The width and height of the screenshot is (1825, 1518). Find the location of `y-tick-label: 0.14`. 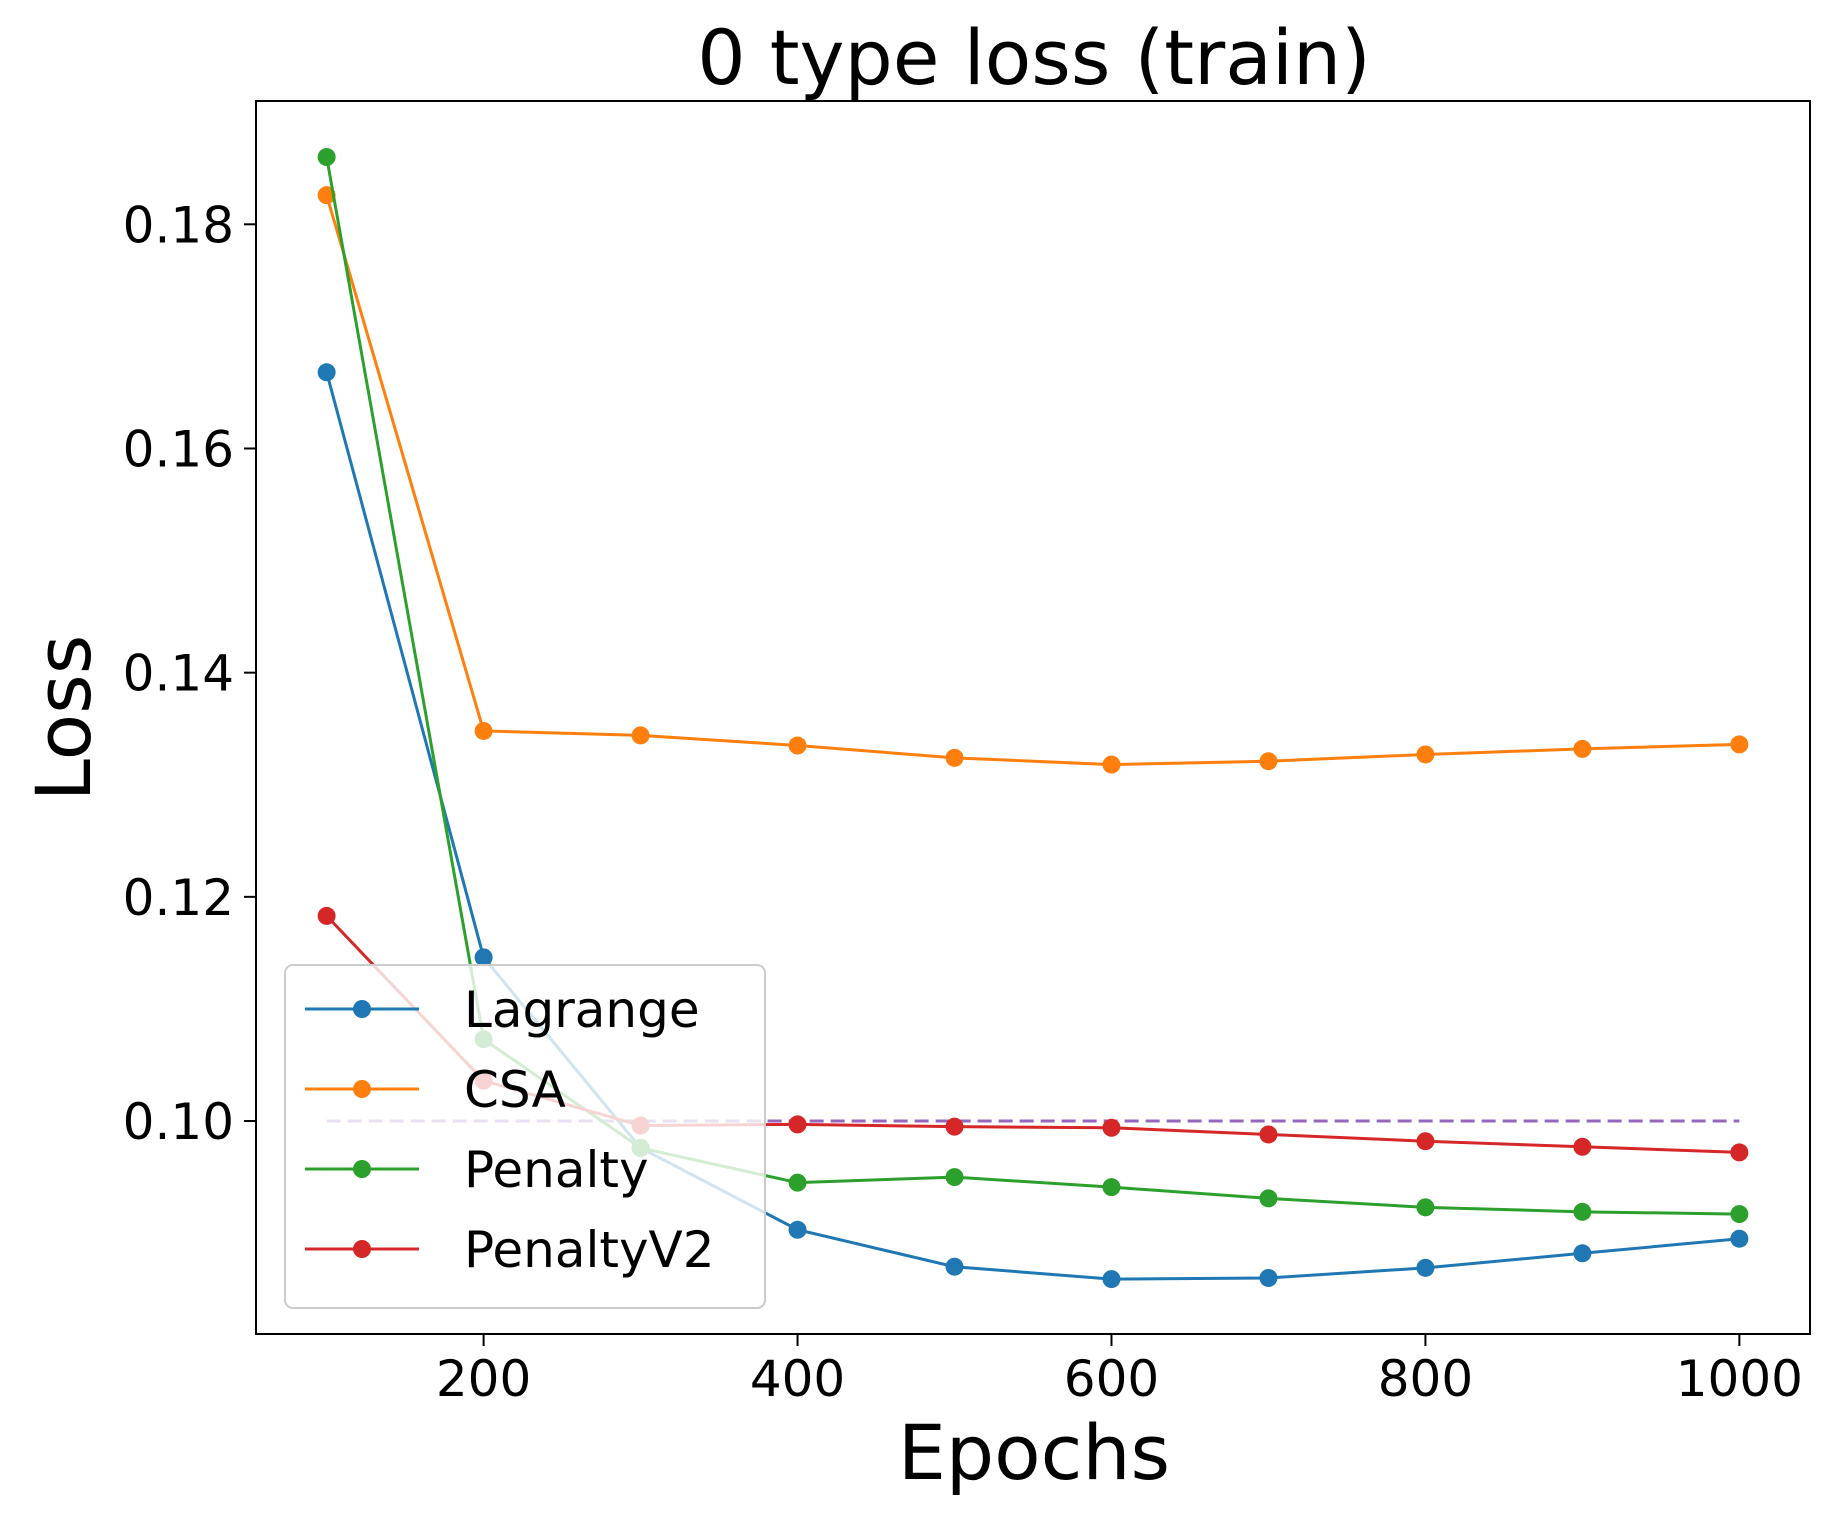

y-tick-label: 0.14 is located at coordinates (178, 674).